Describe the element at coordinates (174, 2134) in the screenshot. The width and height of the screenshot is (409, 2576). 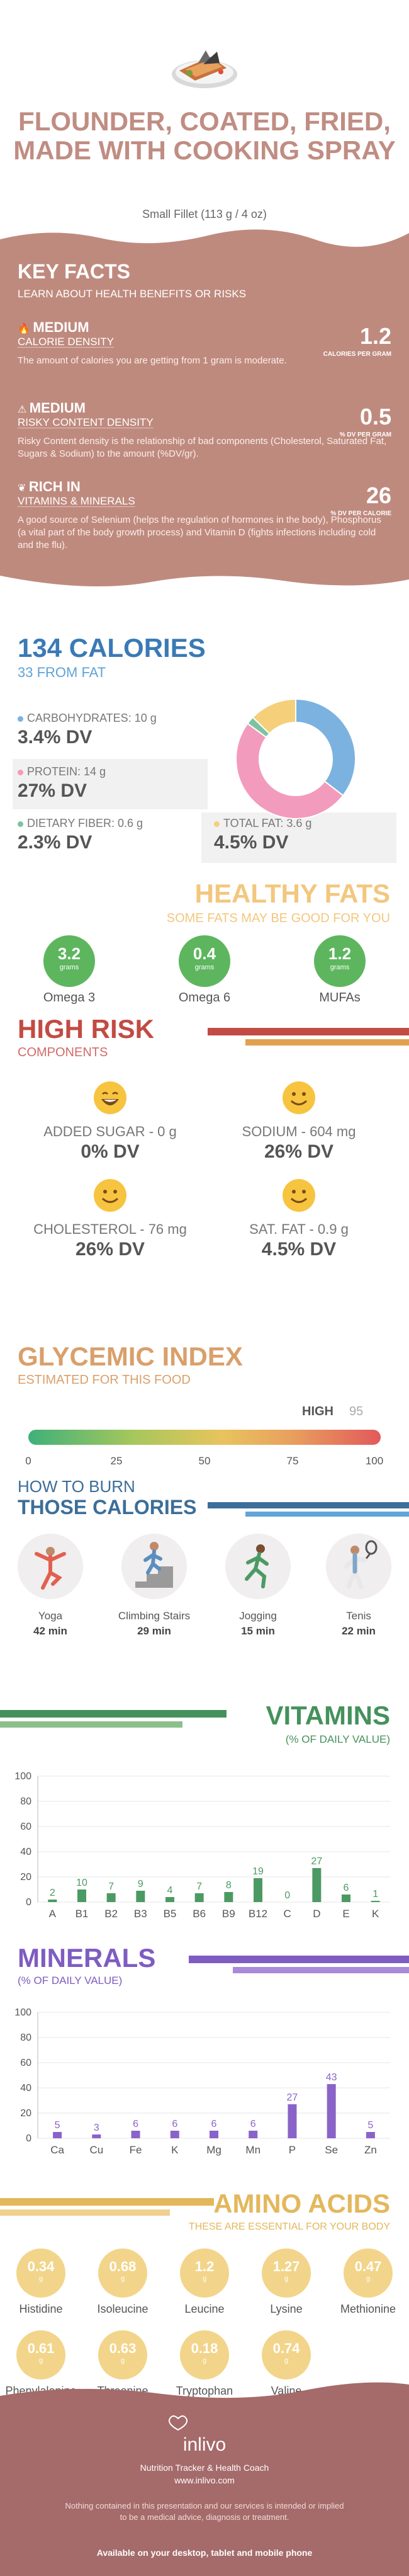
I see `mineral-bar-k` at that location.